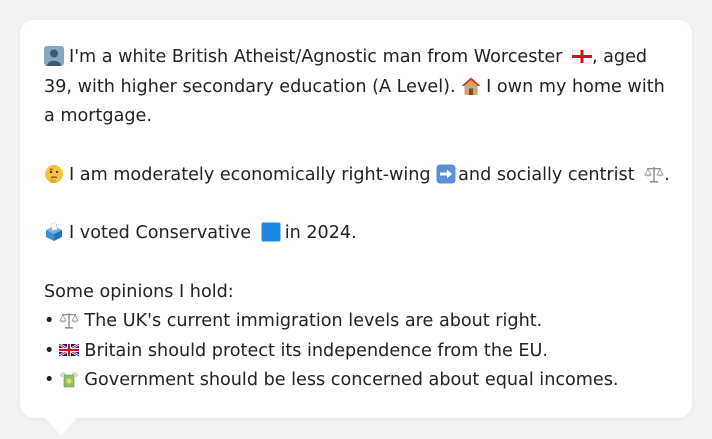  Describe the element at coordinates (320, 233) in the screenshot. I see `vote-text-b: in 2024.` at that location.